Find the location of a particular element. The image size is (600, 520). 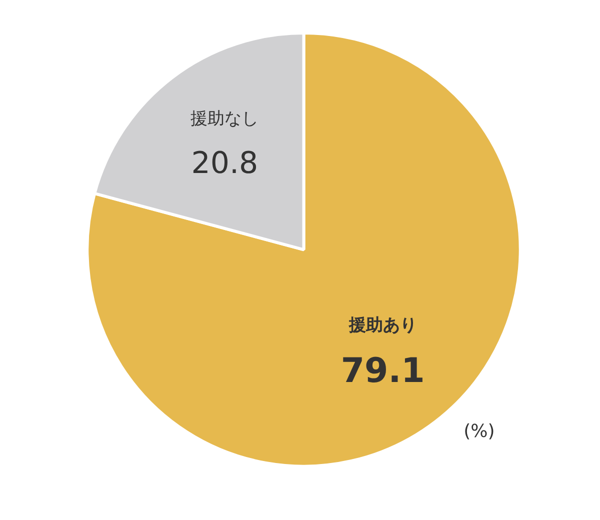

slice-label: 援助なし is located at coordinates (224, 119).